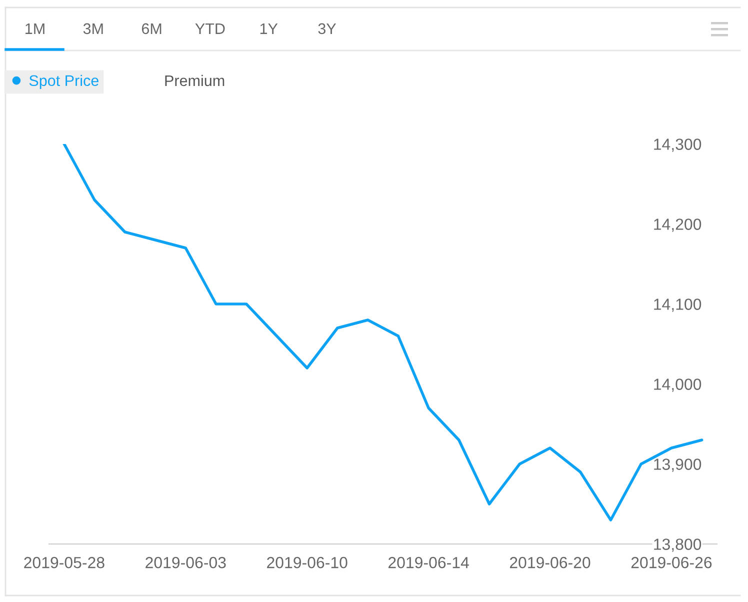 The width and height of the screenshot is (748, 602). Describe the element at coordinates (210, 28) in the screenshot. I see `text: YTD` at that location.